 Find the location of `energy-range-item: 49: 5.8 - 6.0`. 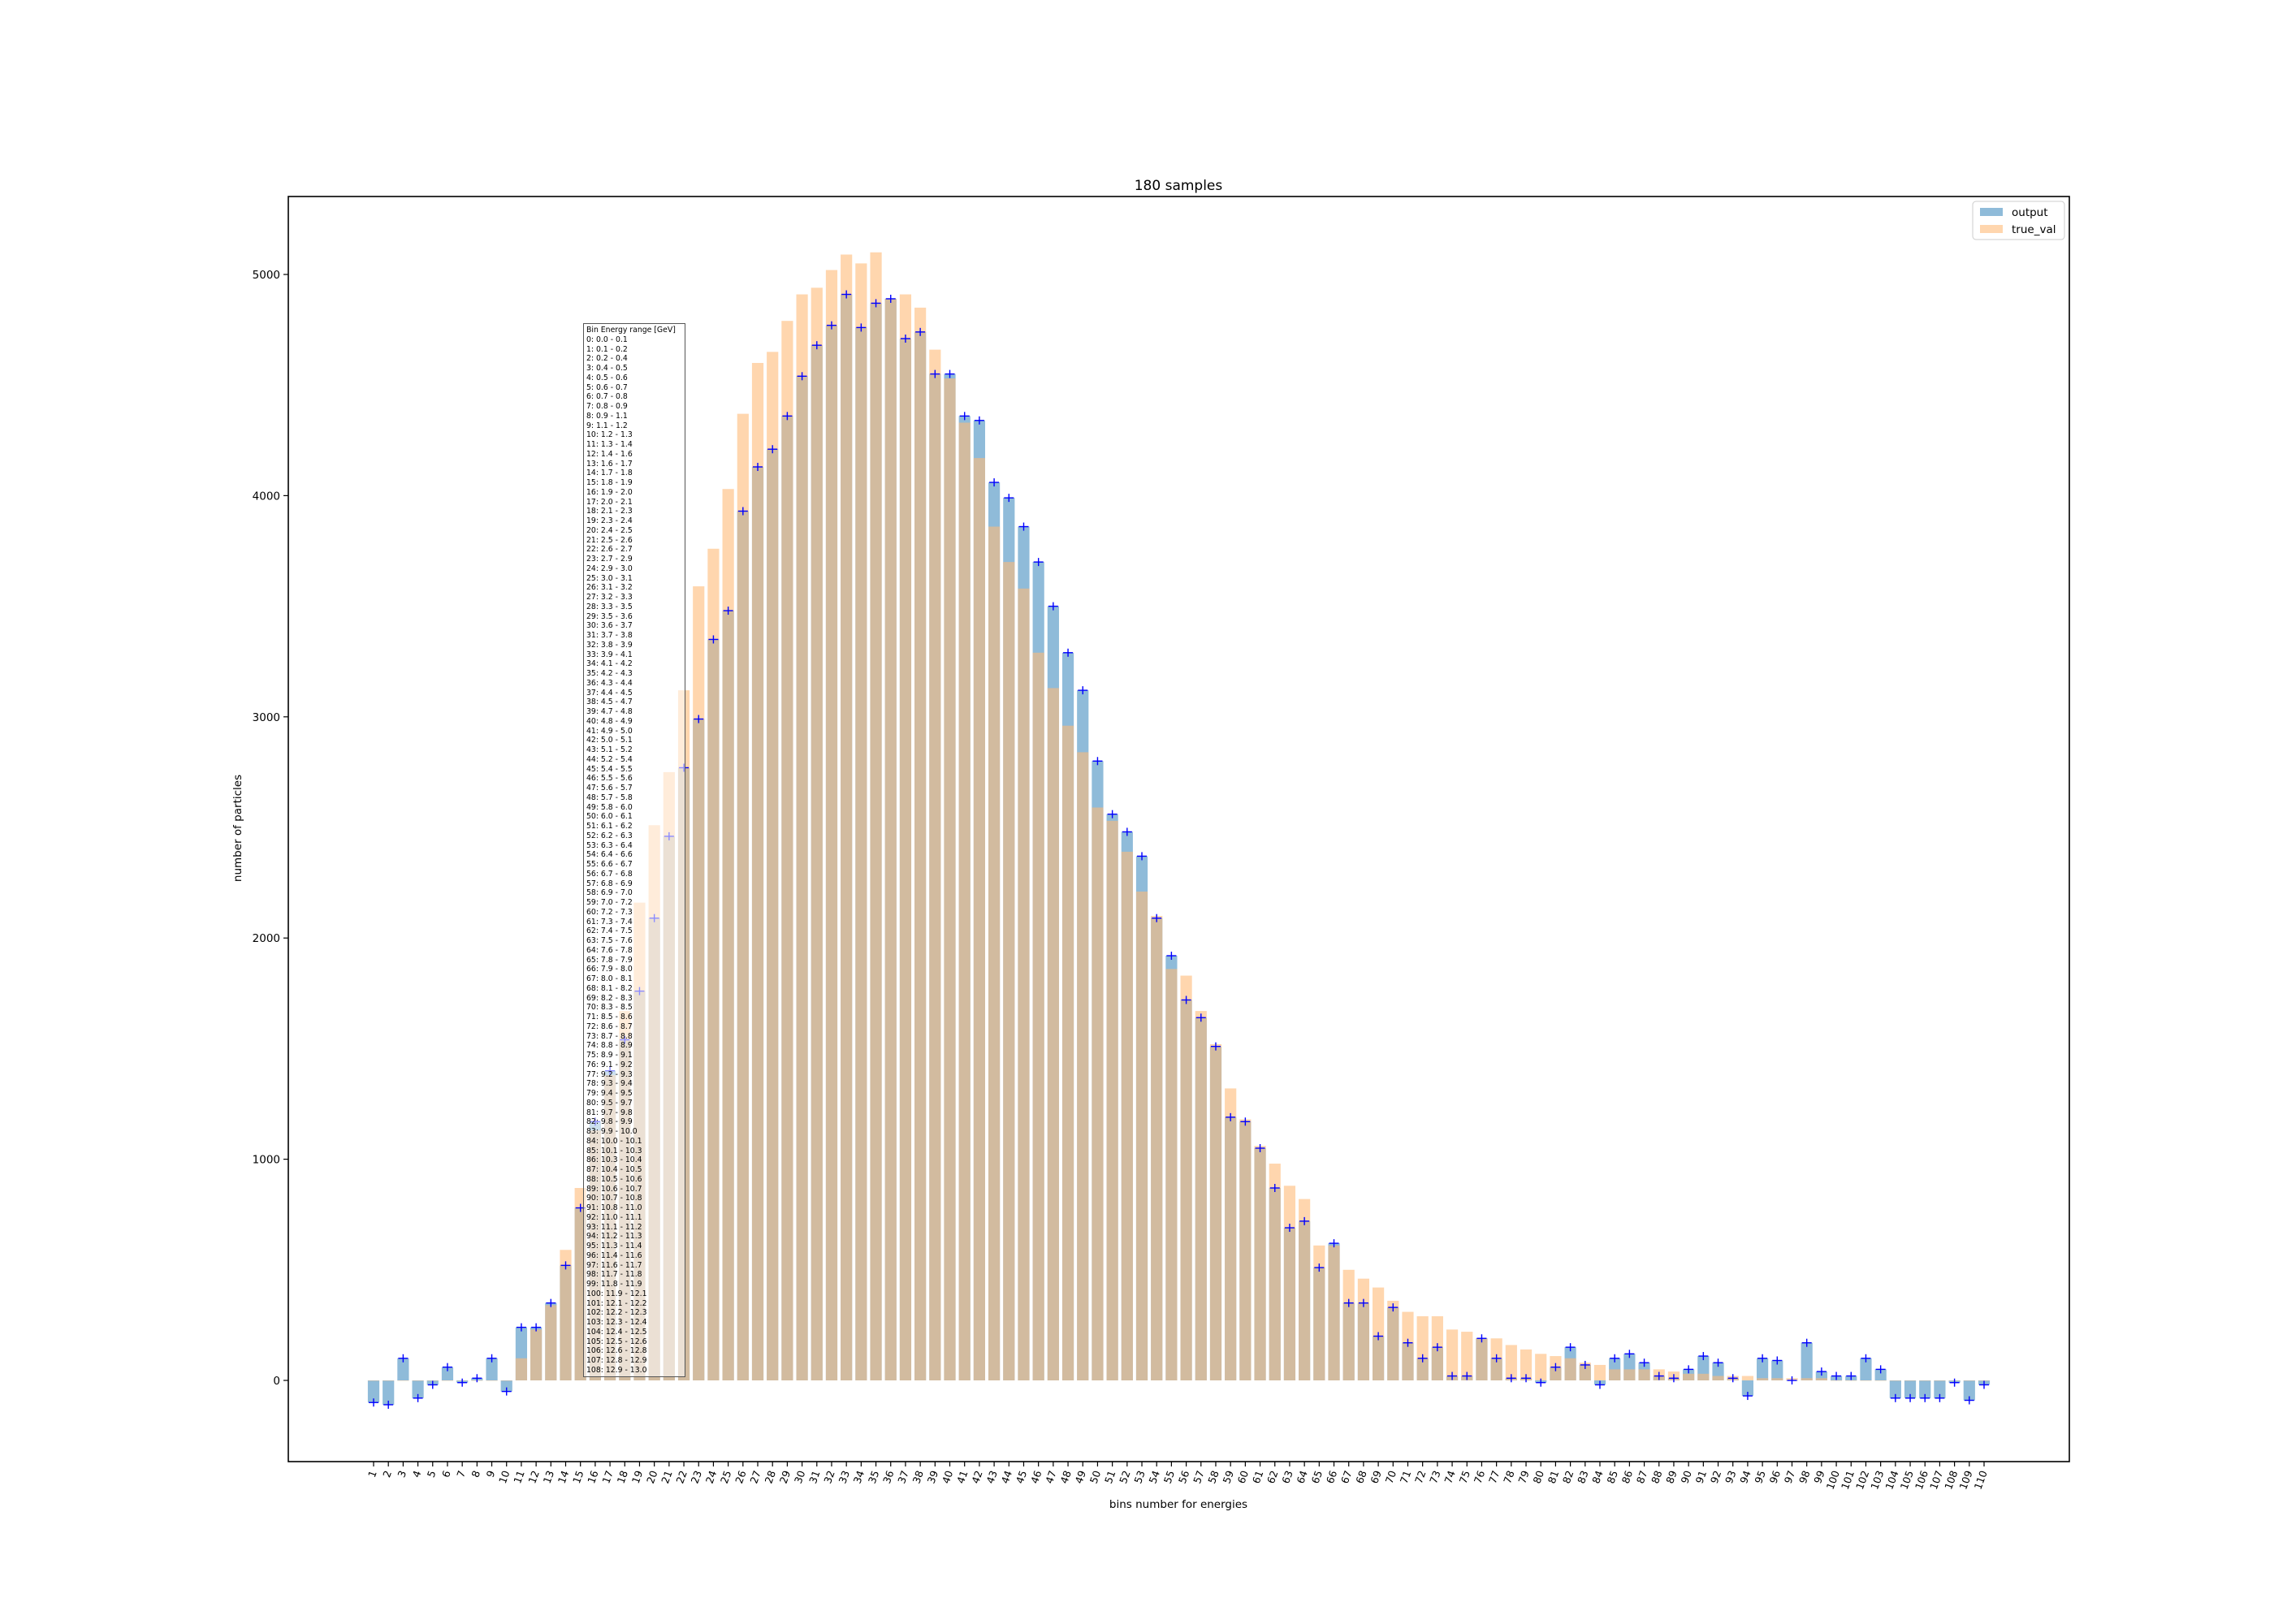

energy-range-item: 49: 5.8 - 6.0 is located at coordinates (609, 807).